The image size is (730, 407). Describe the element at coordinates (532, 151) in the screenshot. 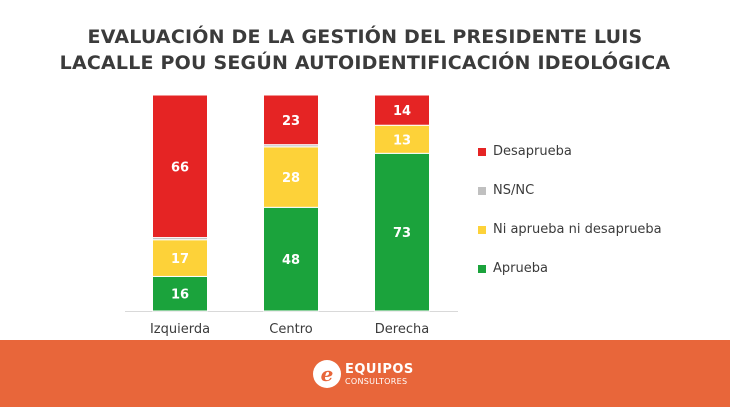

I see `legend-label: Desaprueba` at that location.